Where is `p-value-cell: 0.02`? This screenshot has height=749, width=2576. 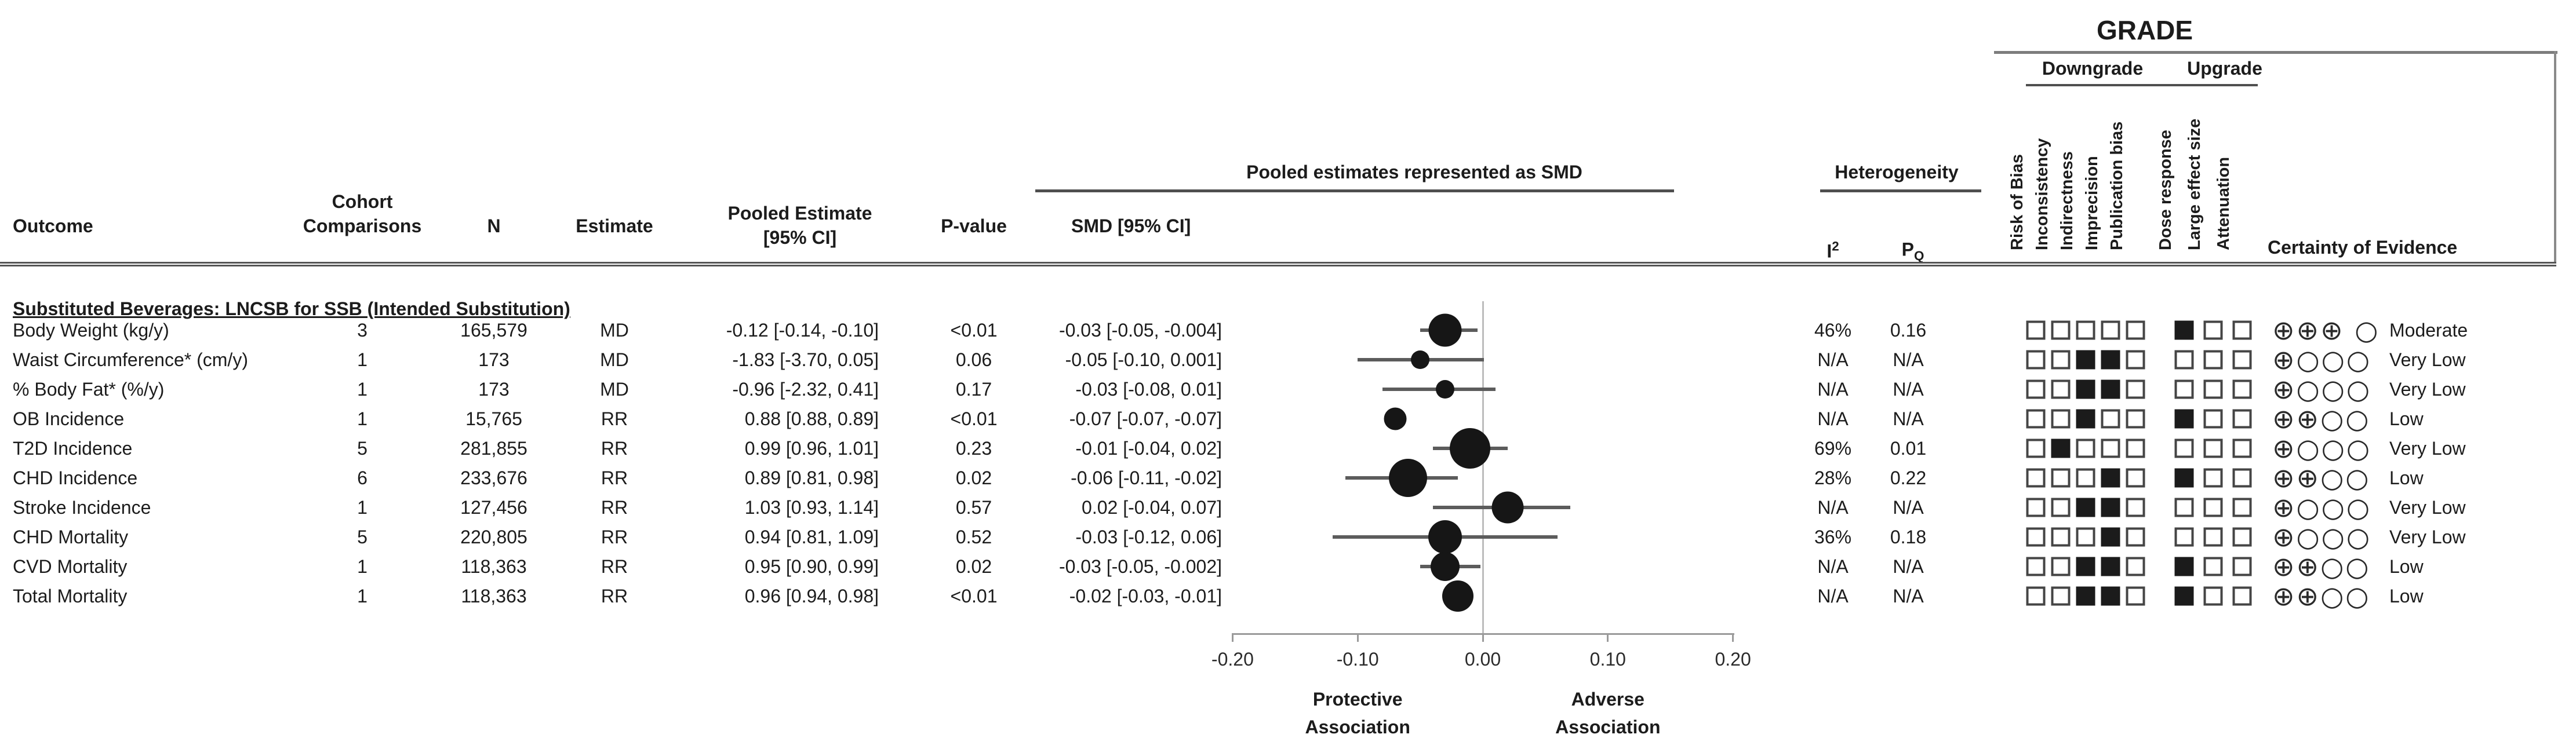 p-value-cell: 0.02 is located at coordinates (973, 567).